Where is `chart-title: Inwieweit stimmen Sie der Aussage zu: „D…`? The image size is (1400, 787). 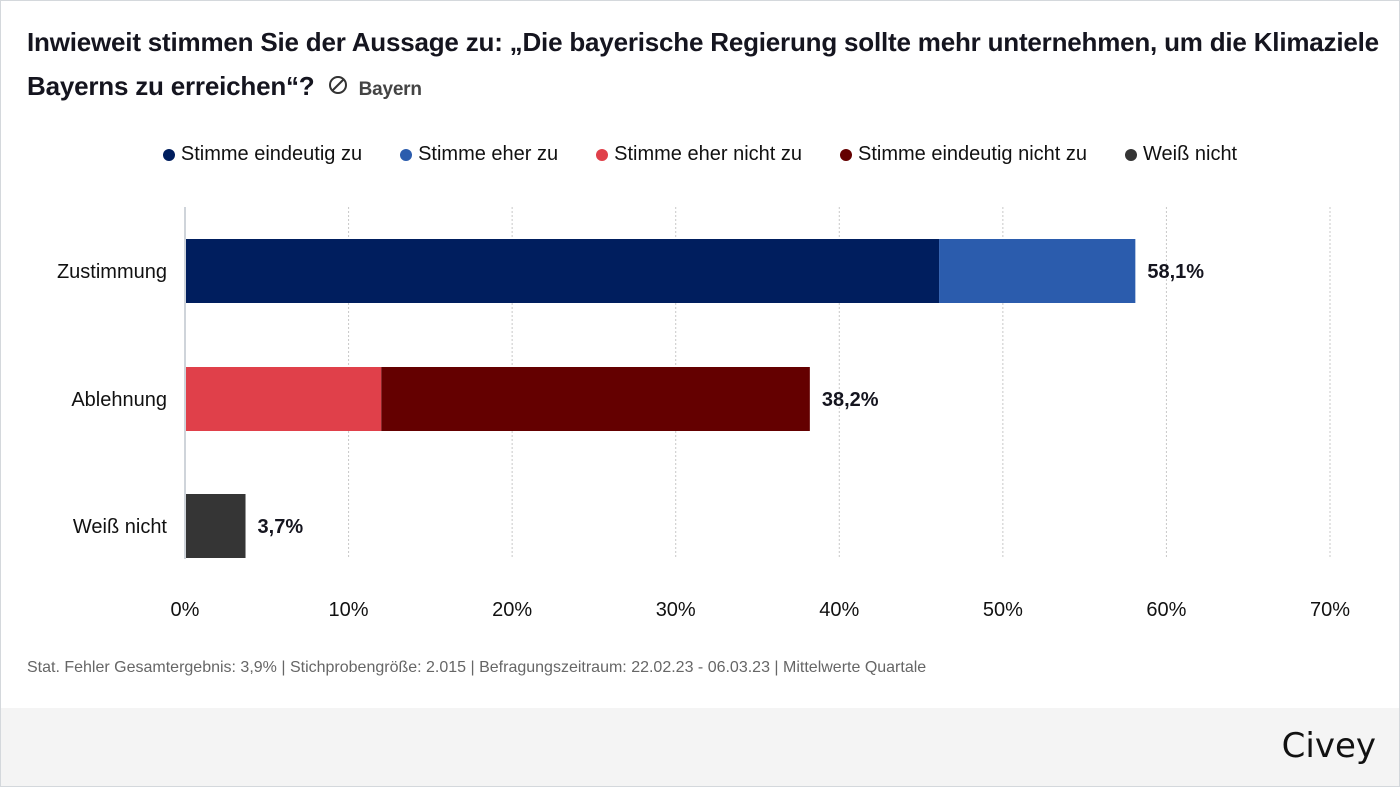
chart-title: Inwieweit stimmen Sie der Aussage zu: „D… is located at coordinates (707, 66).